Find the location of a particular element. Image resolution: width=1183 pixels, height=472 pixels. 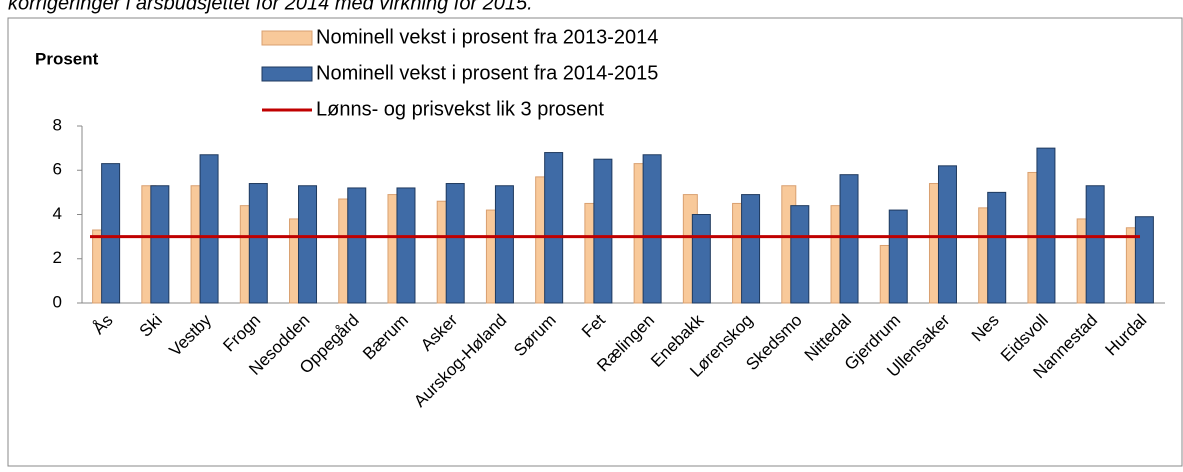

legend-label: Nominell vekst i prosent fra 2013-2014 is located at coordinates (487, 37).